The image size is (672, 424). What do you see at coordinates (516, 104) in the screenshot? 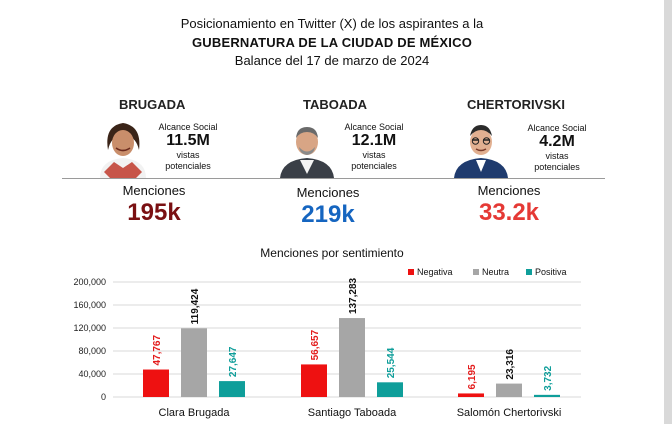
I see `candidate-name-chertorivski: CHERTORIVSKI` at bounding box center [516, 104].